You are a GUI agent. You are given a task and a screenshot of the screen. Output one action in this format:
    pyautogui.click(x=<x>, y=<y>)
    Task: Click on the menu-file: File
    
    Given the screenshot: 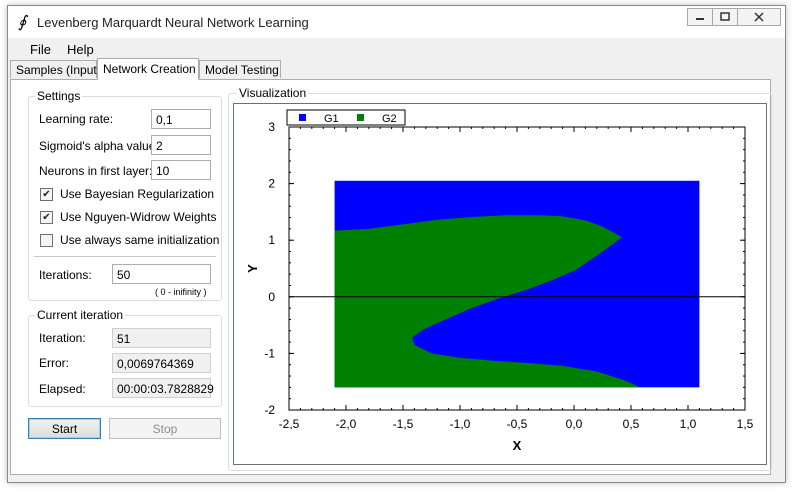 What is the action you would take?
    pyautogui.click(x=40, y=49)
    